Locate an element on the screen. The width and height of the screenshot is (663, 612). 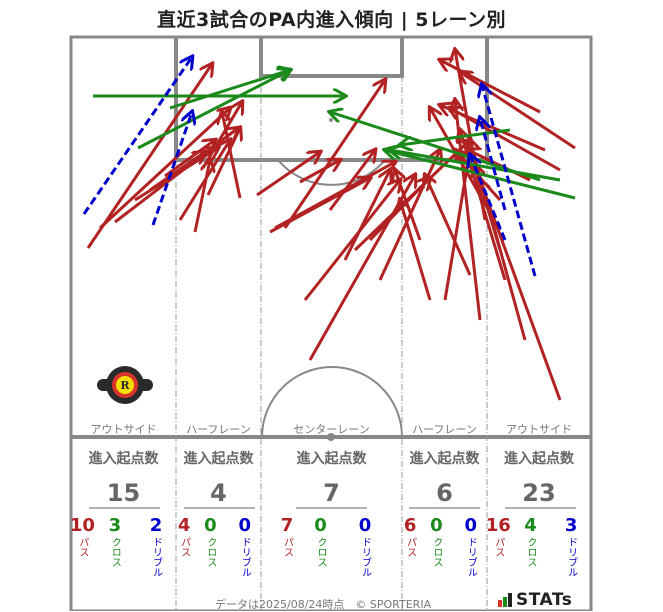
stat-total: 7 is located at coordinates (331, 493).